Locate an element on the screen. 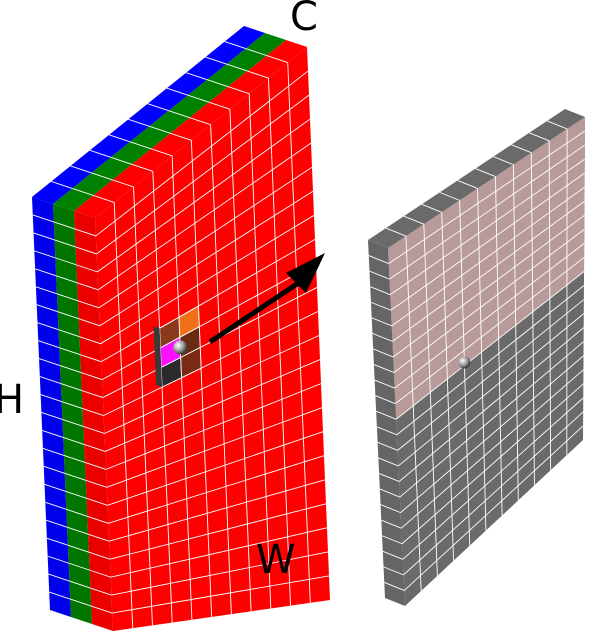 The image size is (597, 632). mapping-arrow is located at coordinates (266, 299).